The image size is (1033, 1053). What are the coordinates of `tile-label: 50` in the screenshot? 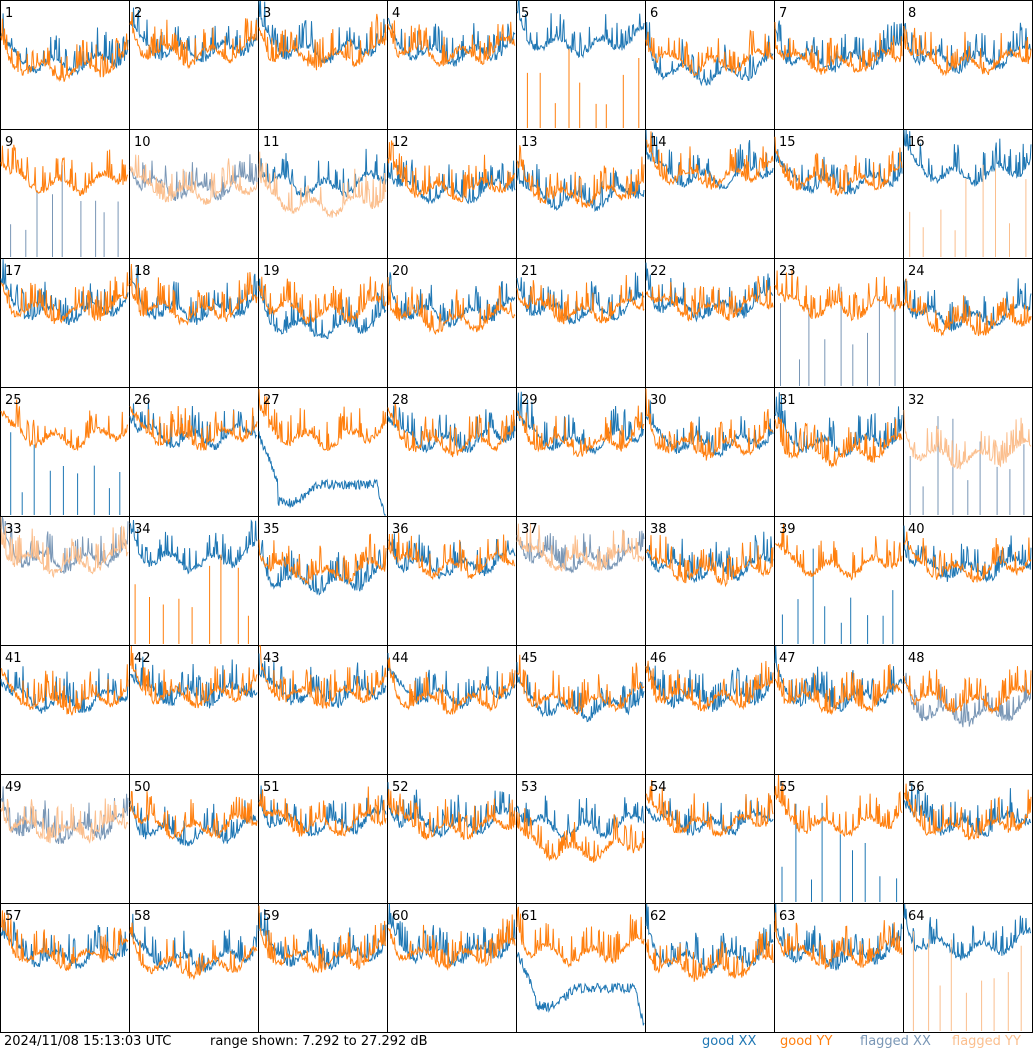 It's located at (142, 787).